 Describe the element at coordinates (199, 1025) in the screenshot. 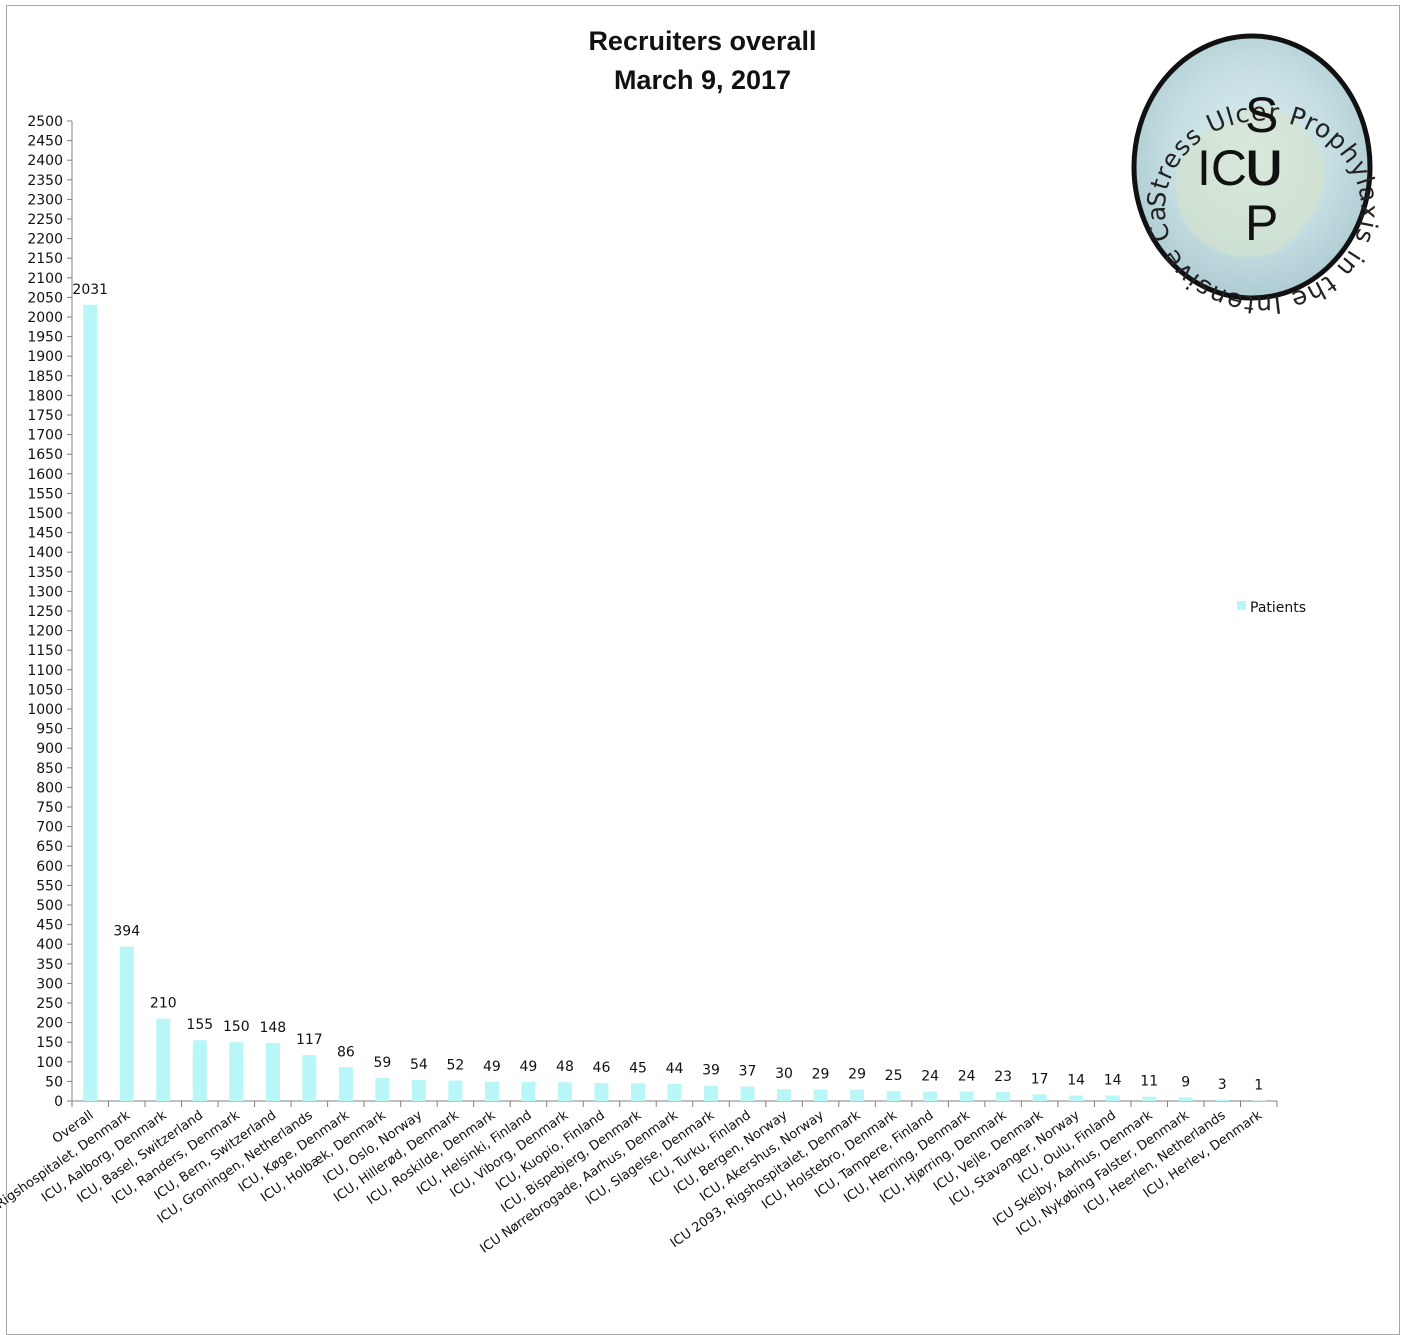

I see `data-label: 155` at that location.